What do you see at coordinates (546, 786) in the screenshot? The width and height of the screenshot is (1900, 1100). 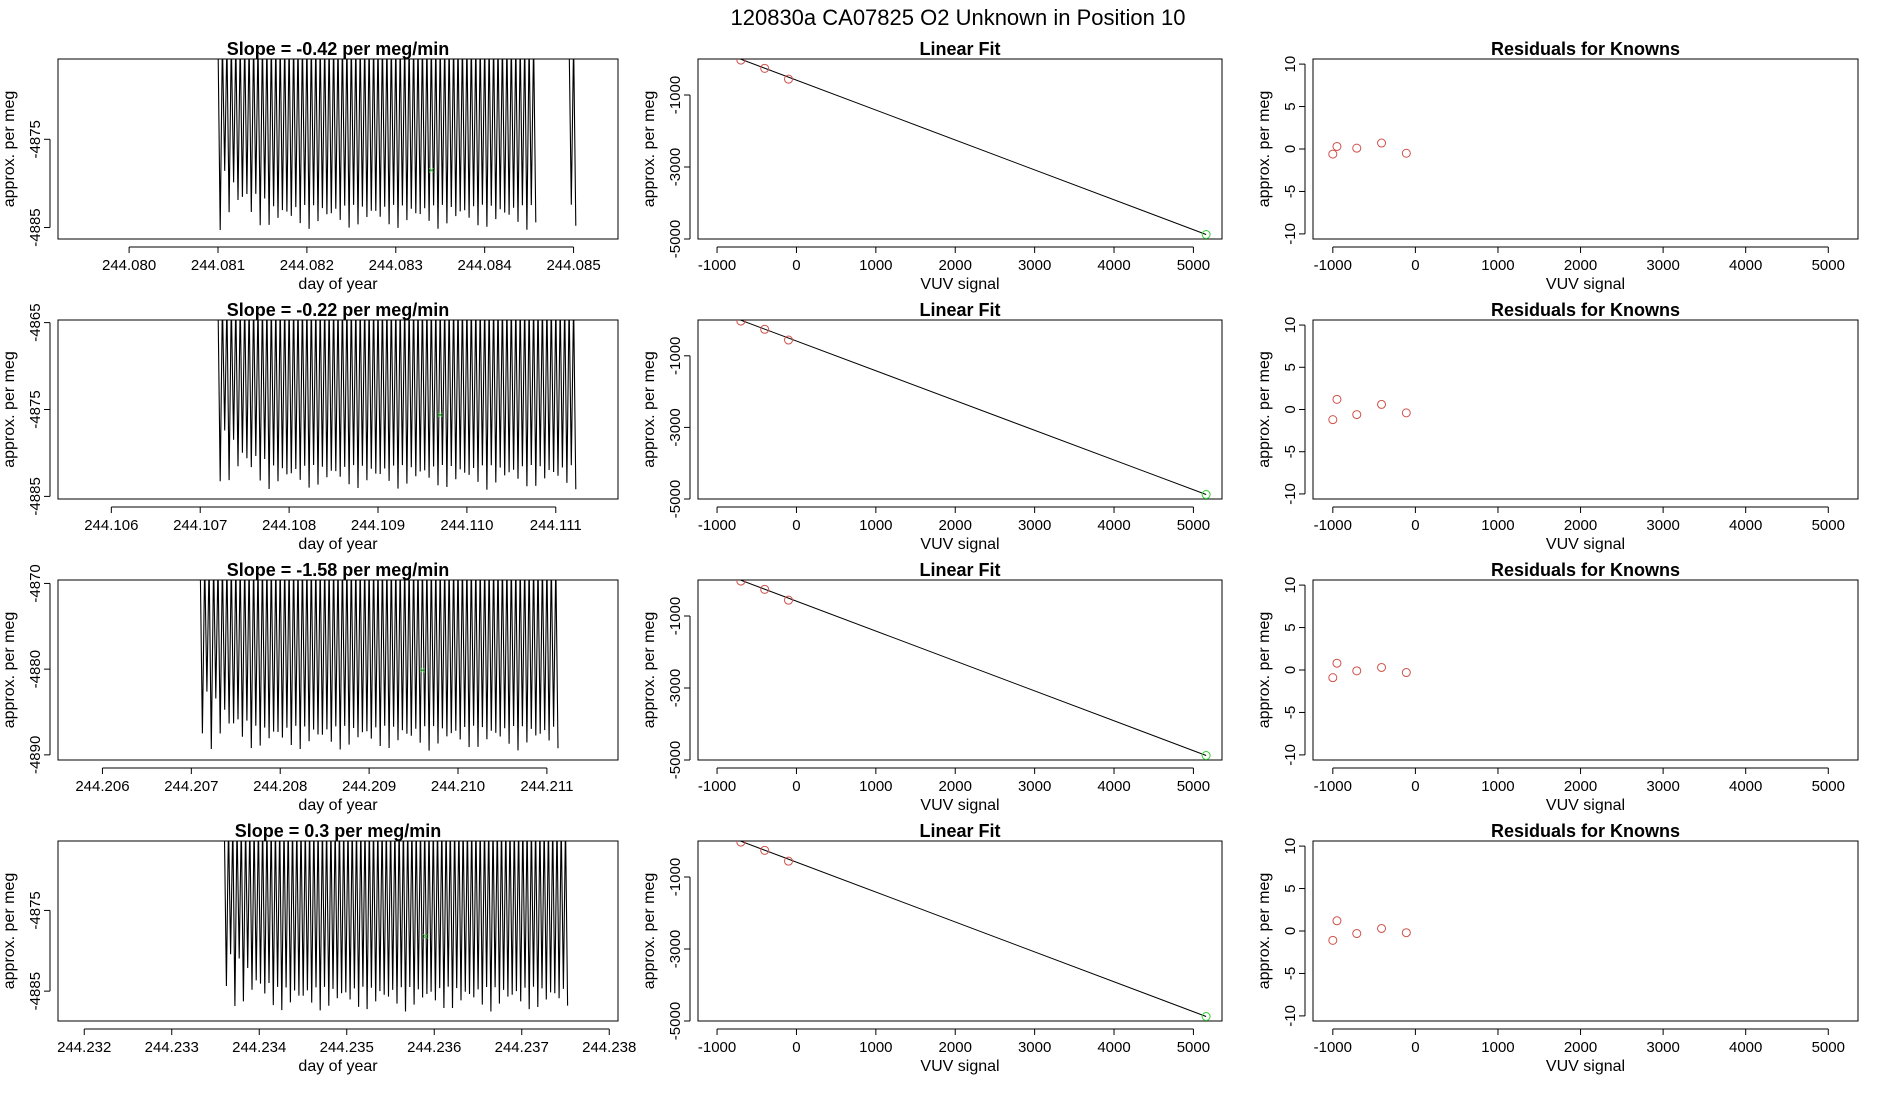 I see `x-tick-label: 244.211` at bounding box center [546, 786].